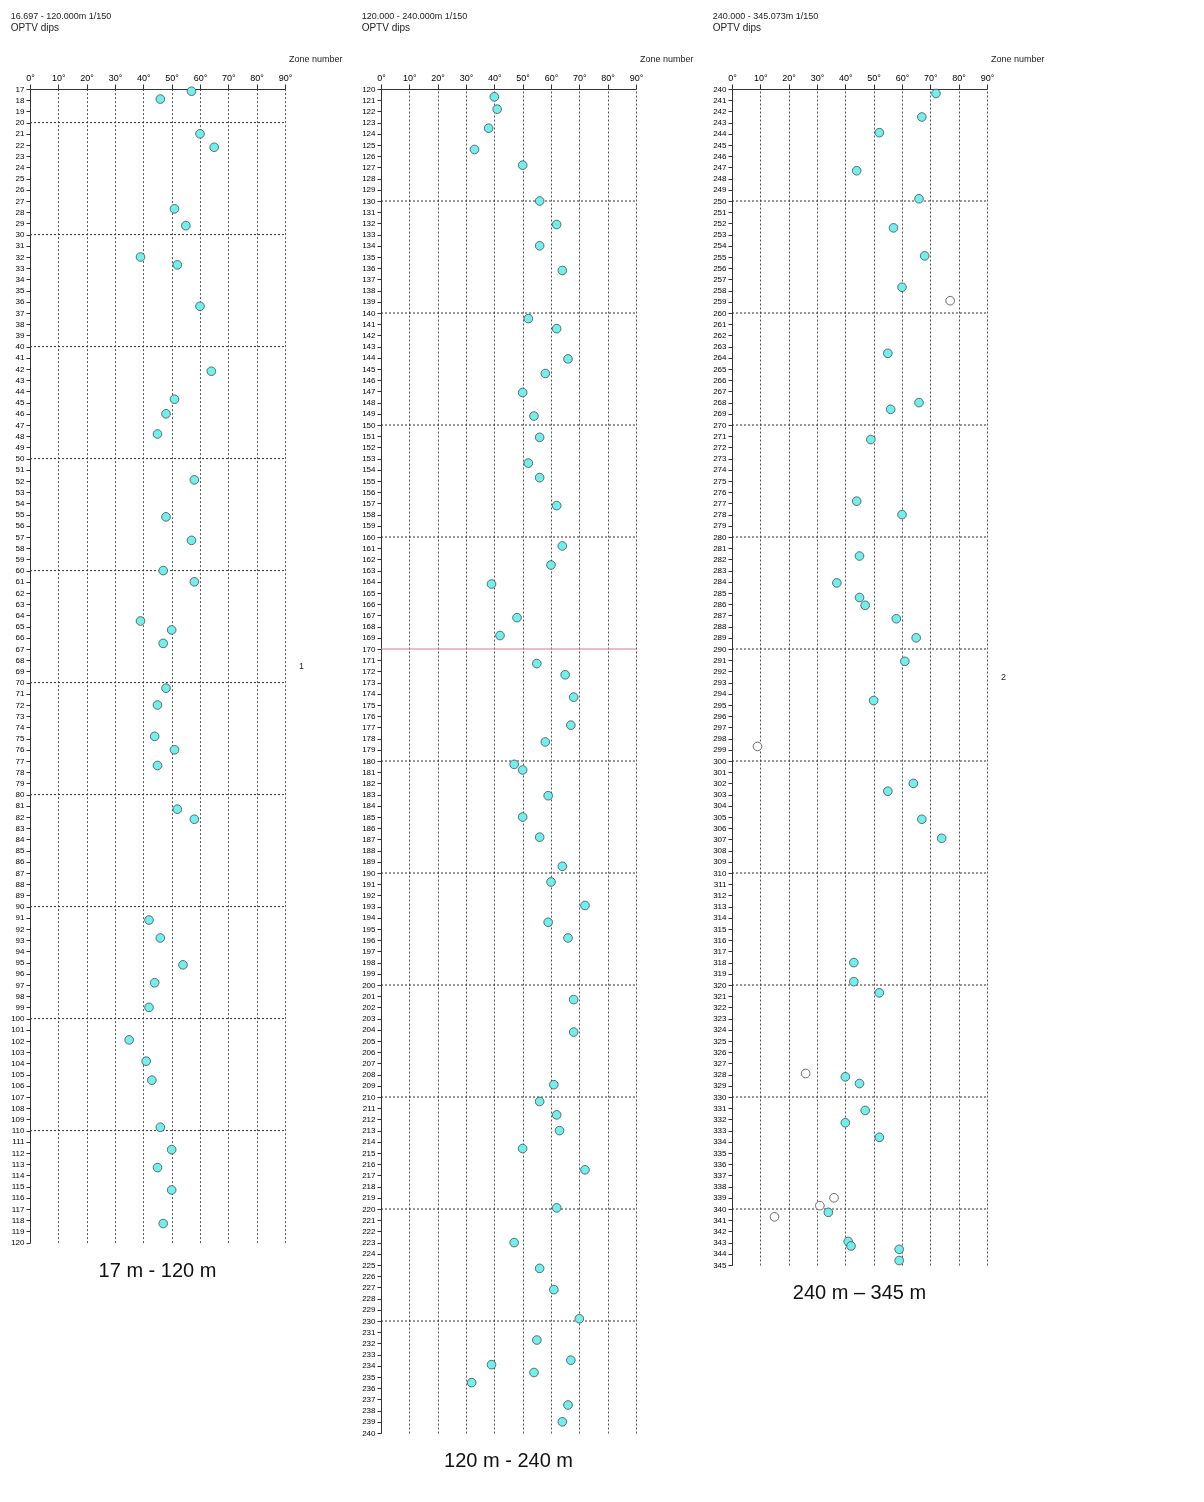 The height and width of the screenshot is (1502, 1204). Describe the element at coordinates (369, 268) in the screenshot. I see `y-tick-label: 136` at that location.